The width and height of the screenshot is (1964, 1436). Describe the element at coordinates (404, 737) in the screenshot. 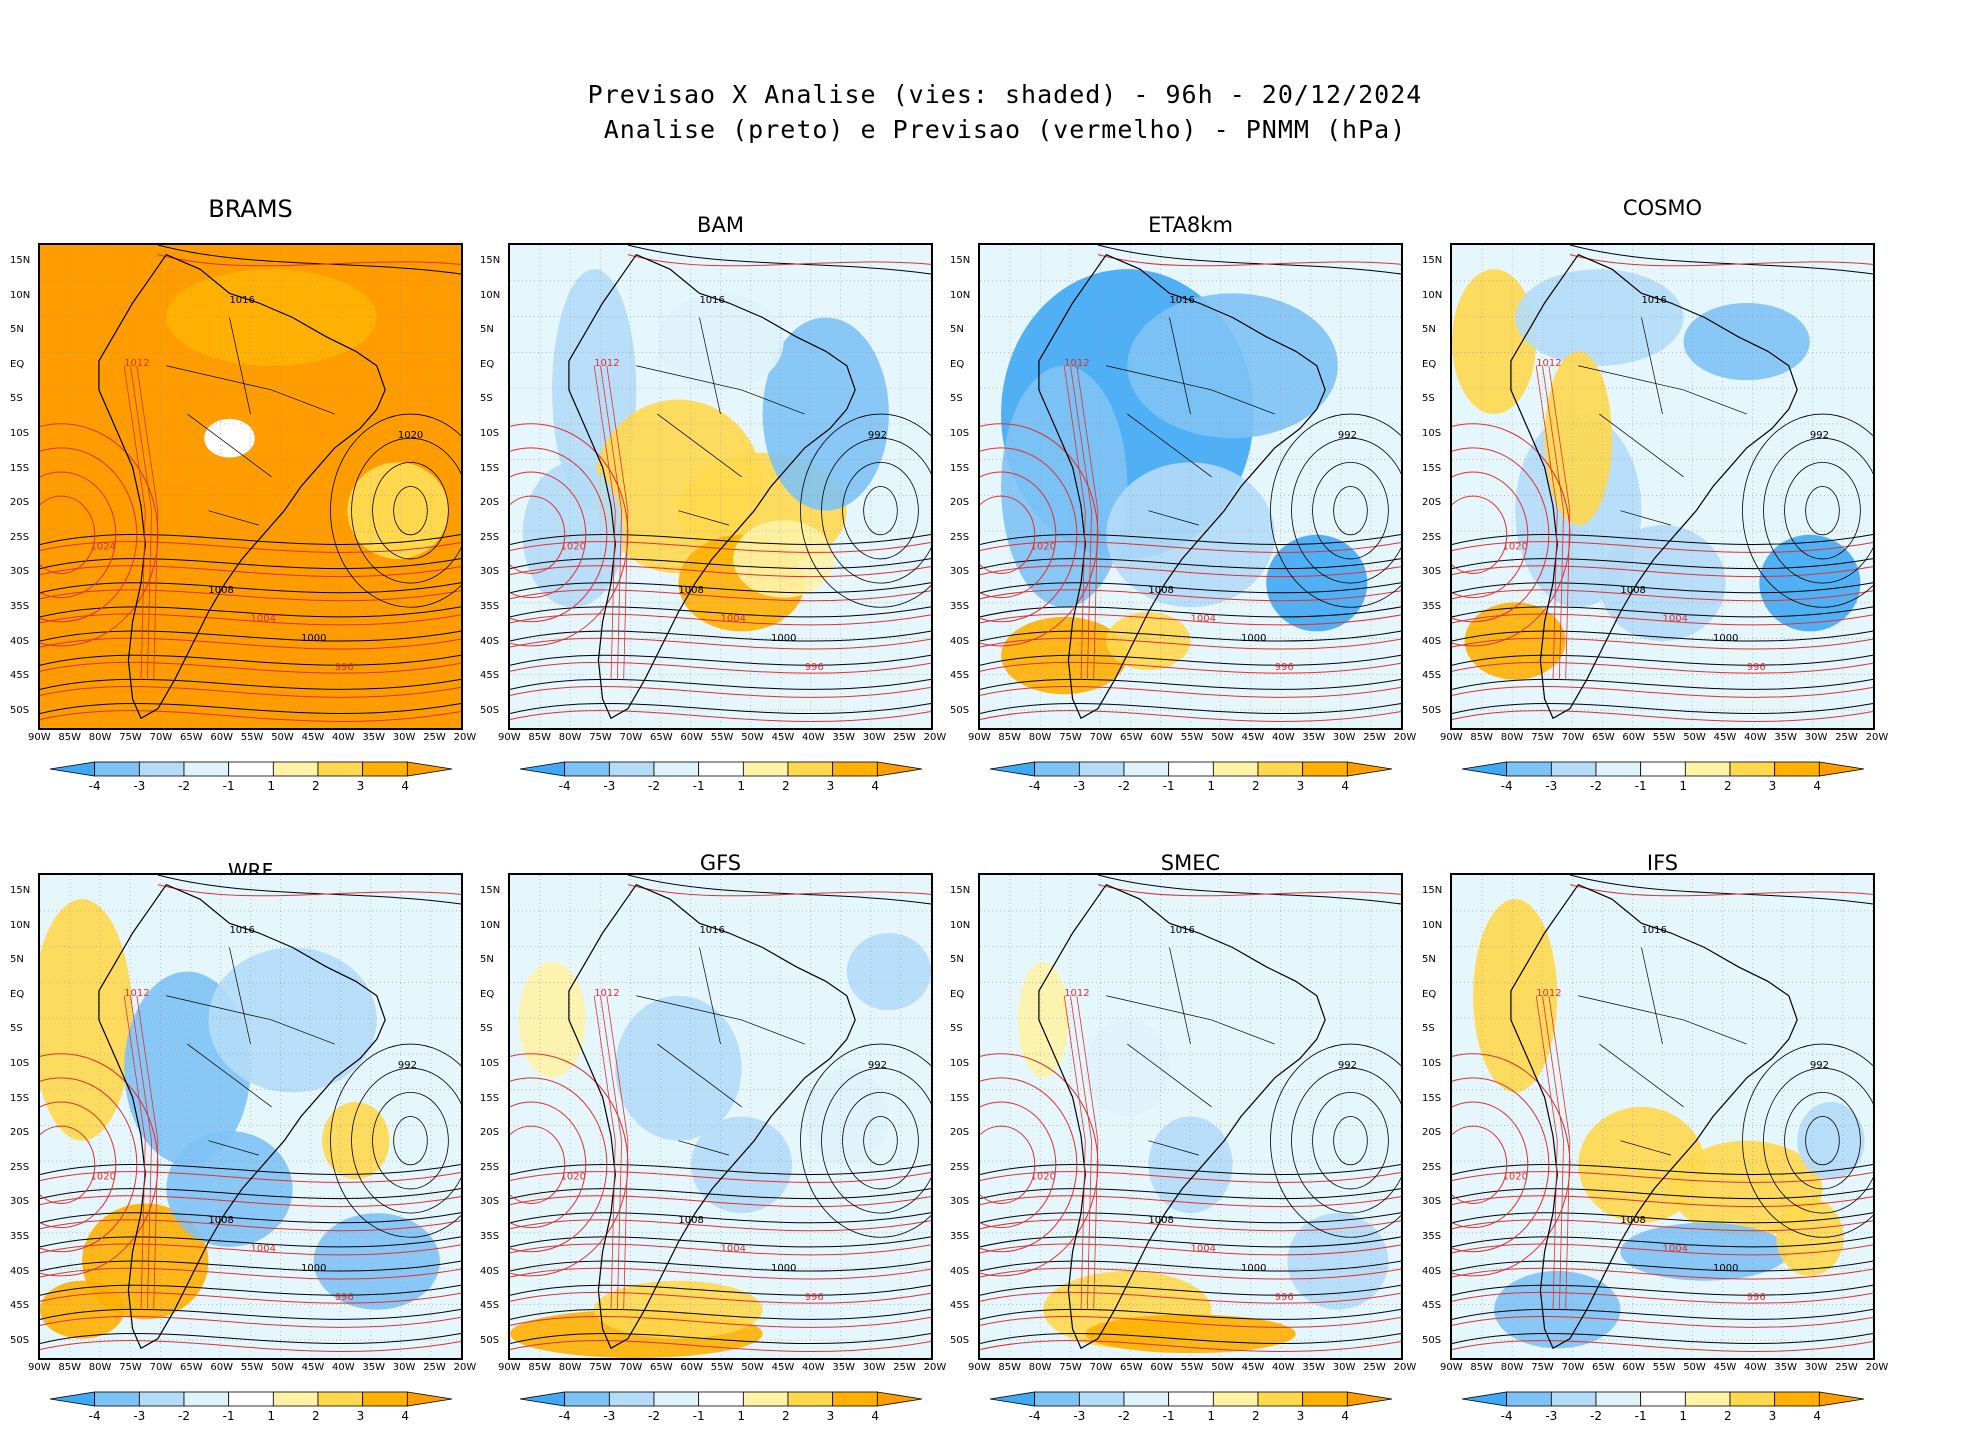

I see `lon-label: 30W` at that location.